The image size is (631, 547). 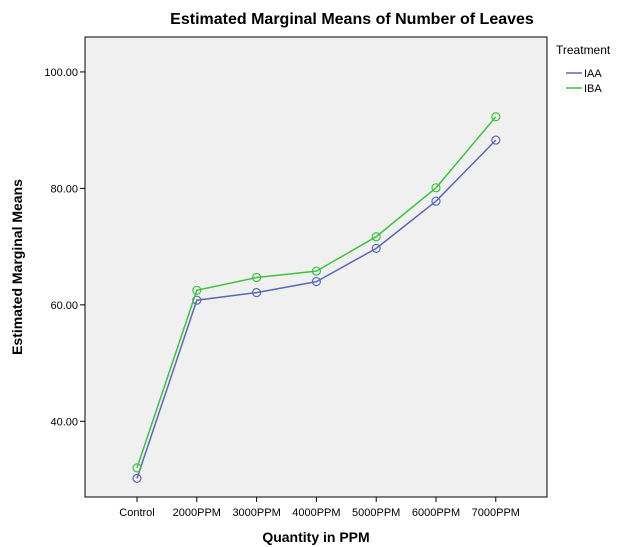 What do you see at coordinates (17, 267) in the screenshot?
I see `y-axis-label: Estimated Marginal Means` at bounding box center [17, 267].